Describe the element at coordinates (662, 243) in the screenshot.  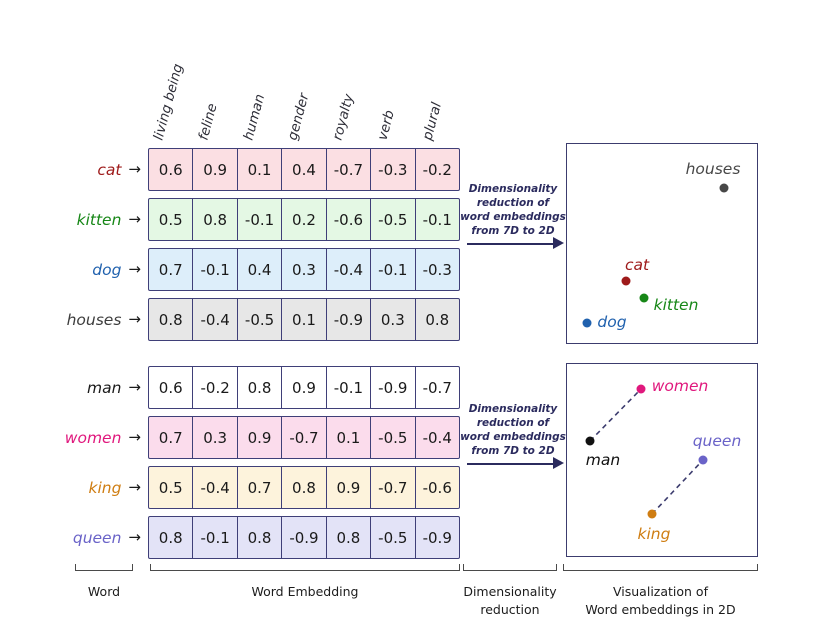
I see `scatter-plot-animals: houses cat kitten dog` at that location.